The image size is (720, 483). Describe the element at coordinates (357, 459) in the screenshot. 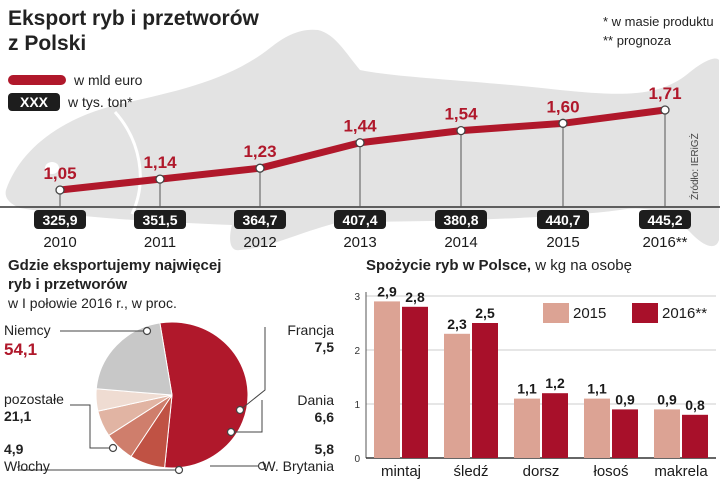

I see `bar-ytick-0: 0` at that location.